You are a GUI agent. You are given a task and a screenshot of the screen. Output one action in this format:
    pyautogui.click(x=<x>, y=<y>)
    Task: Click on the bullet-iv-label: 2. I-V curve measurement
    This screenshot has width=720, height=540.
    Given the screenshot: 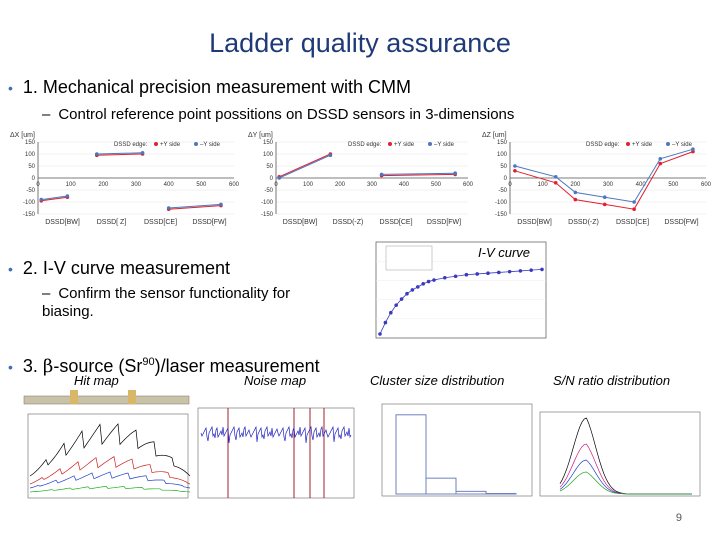 What is the action you would take?
    pyautogui.click(x=126, y=268)
    